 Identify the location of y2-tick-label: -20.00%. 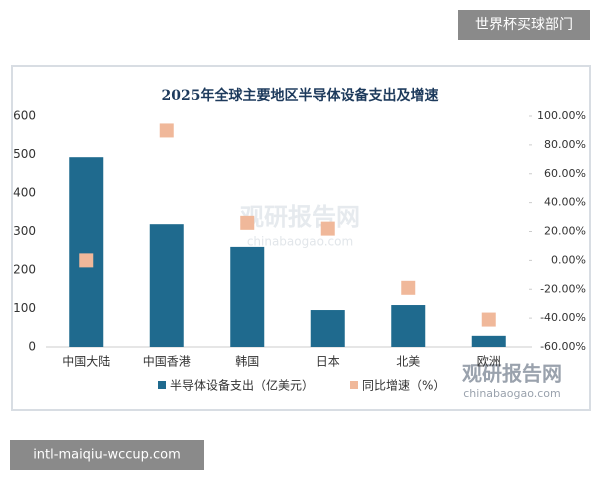
(563, 288).